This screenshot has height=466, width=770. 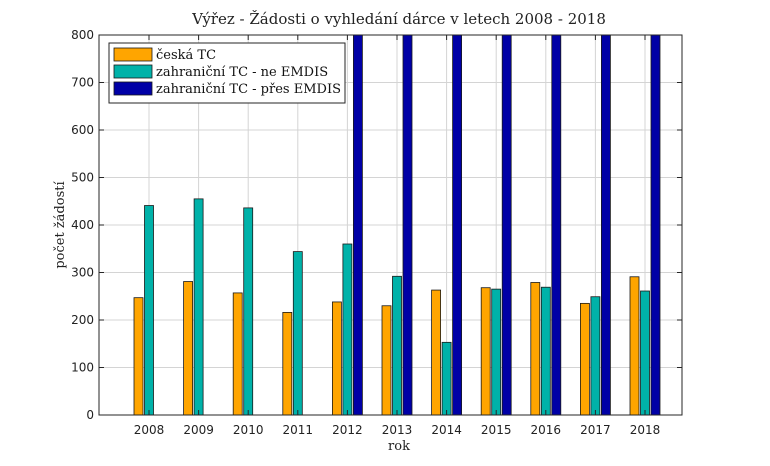 I want to click on bar-2-2012, so click(x=347, y=329).